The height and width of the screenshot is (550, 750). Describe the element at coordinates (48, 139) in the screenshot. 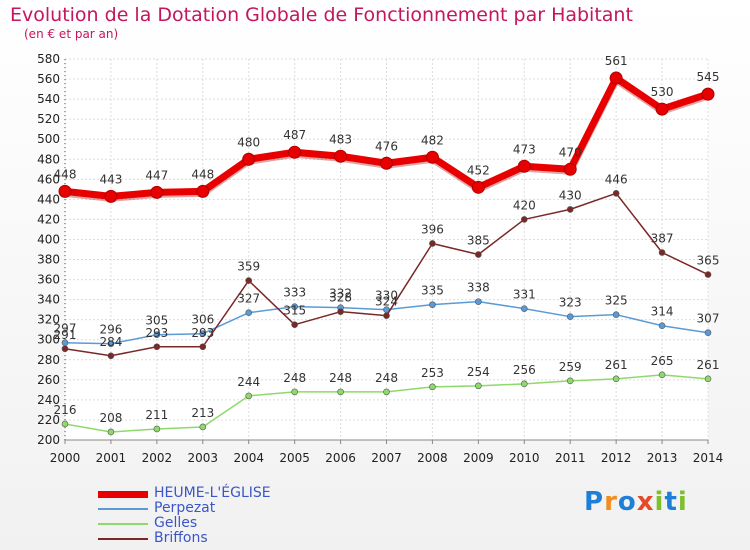

I see `y-tick-label: 500` at that location.